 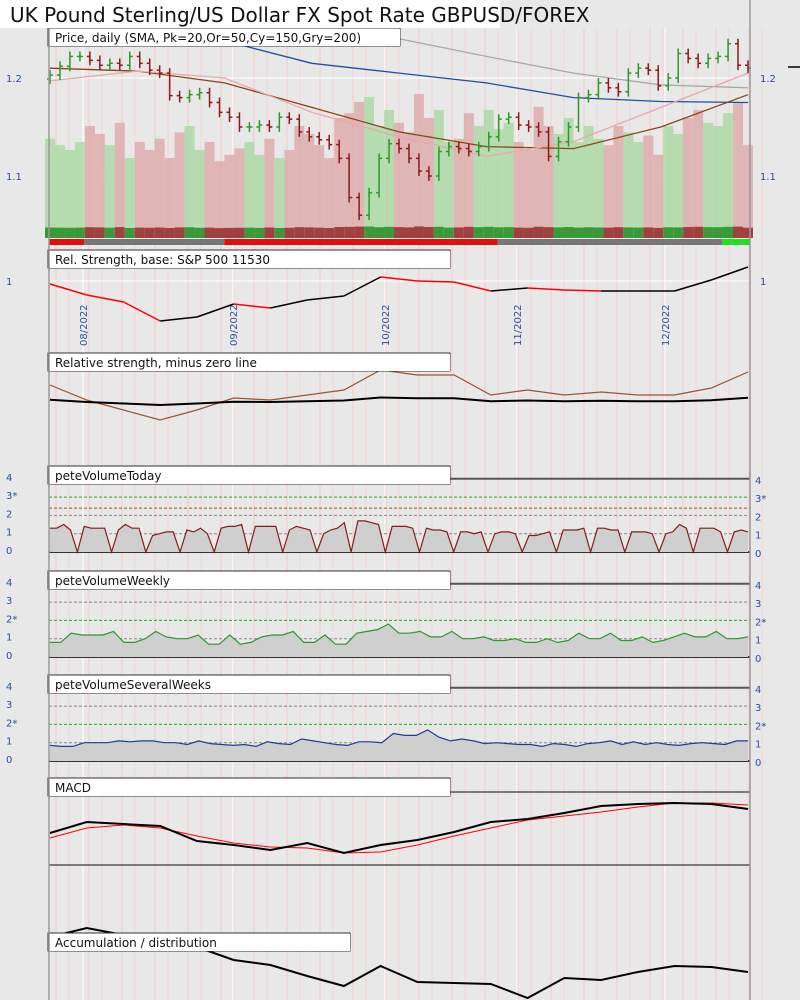 What do you see at coordinates (136, 943) in the screenshot?
I see `panel-title: Accumulation / distribution` at bounding box center [136, 943].